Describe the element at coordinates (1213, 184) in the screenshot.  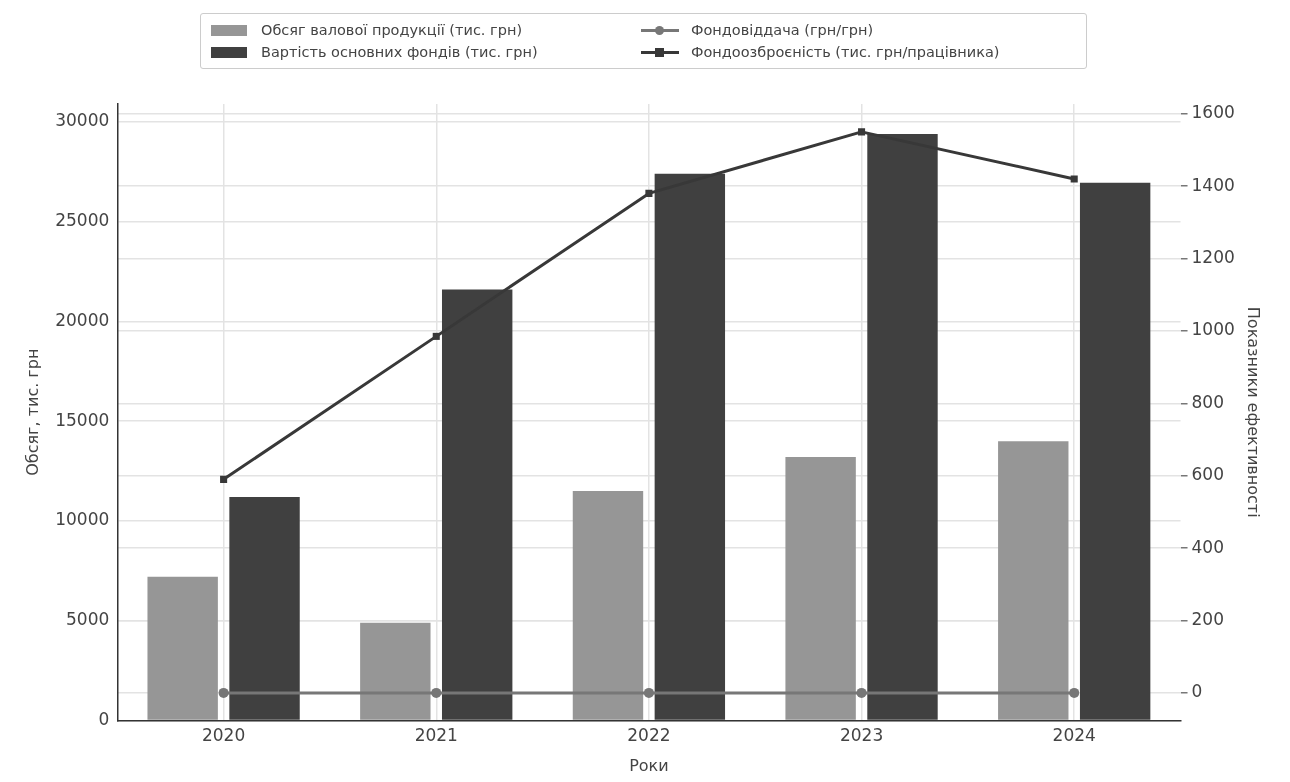
I see `y2-tick-label: 1400` at that location.